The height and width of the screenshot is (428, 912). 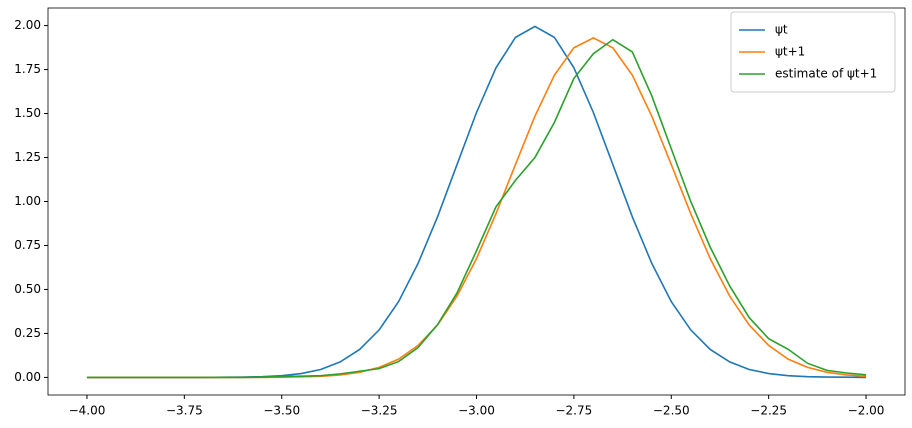 What do you see at coordinates (790, 52) in the screenshot?
I see `legend-label: ψt+1` at bounding box center [790, 52].